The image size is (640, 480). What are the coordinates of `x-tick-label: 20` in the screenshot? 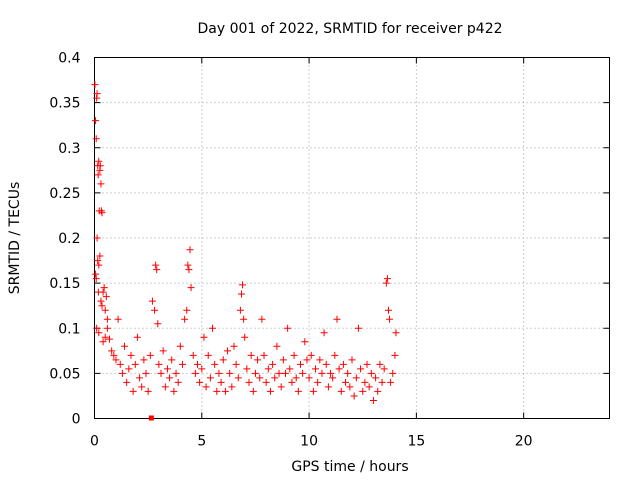 It's located at (524, 442).